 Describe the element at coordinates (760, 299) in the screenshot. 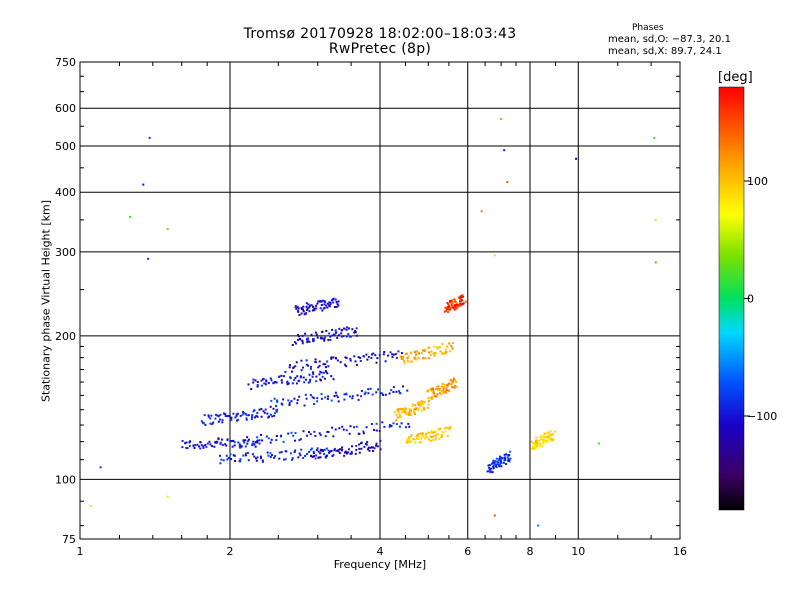

I see `colorbar-ticks: 100 0 −100` at that location.